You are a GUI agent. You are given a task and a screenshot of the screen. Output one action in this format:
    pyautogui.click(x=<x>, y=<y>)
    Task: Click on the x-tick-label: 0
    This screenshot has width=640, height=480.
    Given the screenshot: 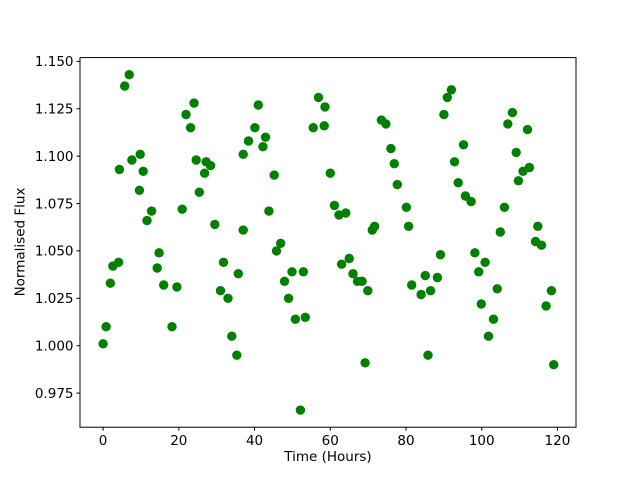 What is the action you would take?
    pyautogui.click(x=103, y=441)
    